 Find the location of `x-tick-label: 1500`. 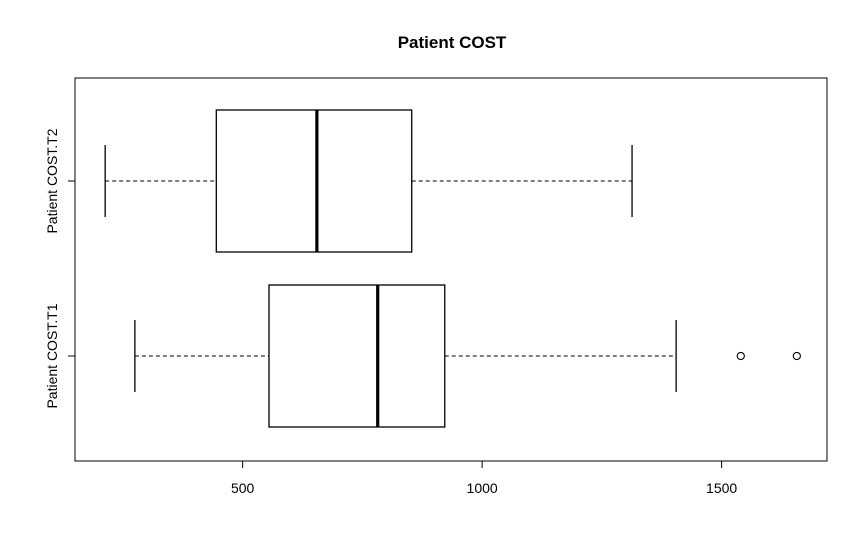

x-tick-label: 1500 is located at coordinates (721, 488).